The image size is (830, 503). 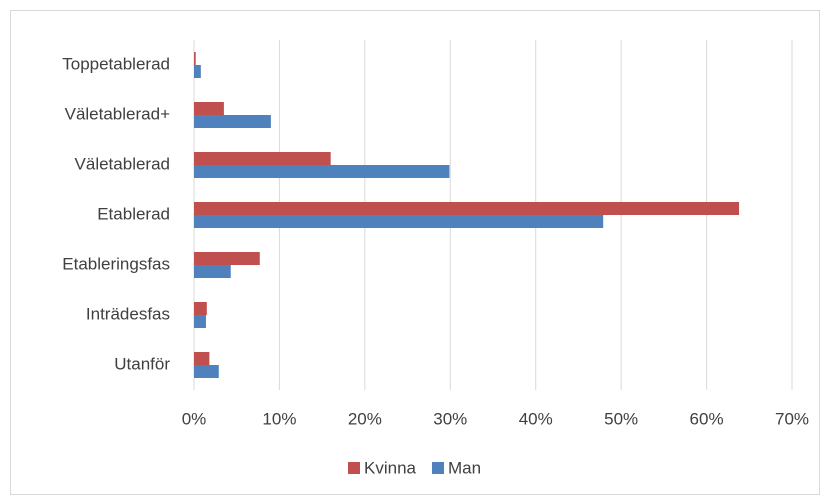 I want to click on x-tick-label: 40%, so click(x=536, y=418).